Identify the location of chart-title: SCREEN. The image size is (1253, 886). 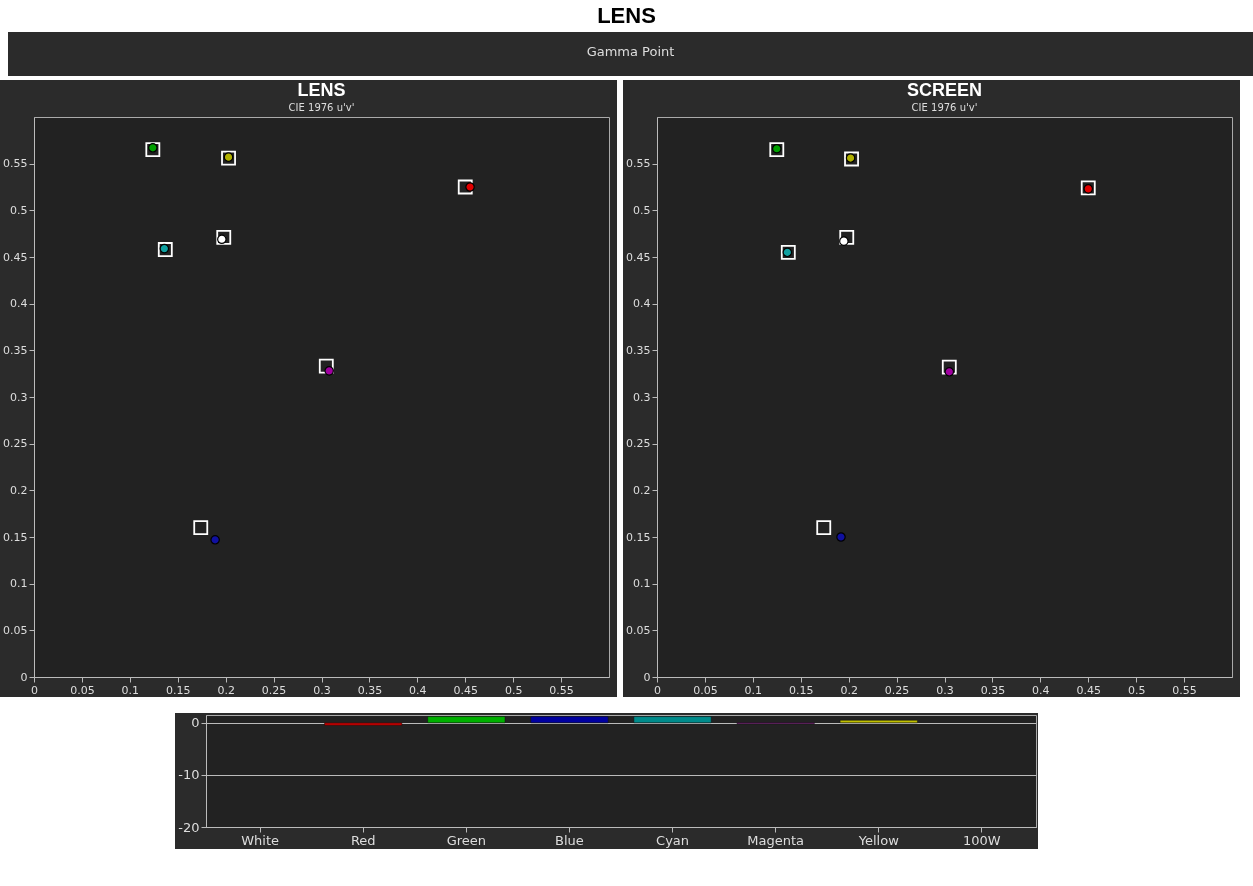
(944, 90).